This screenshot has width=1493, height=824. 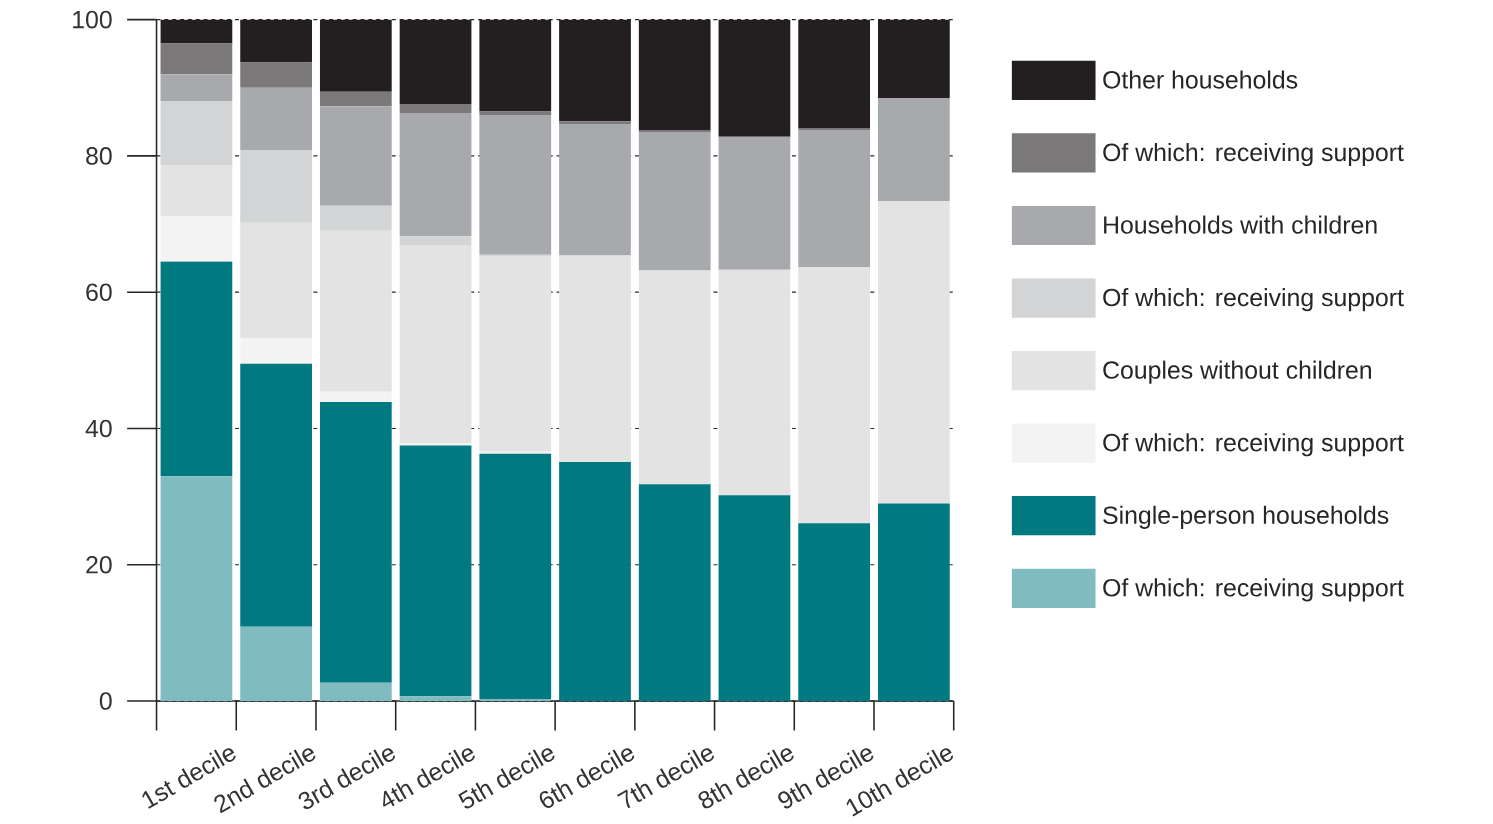 I want to click on legend-label: Single-person households, so click(x=1246, y=517).